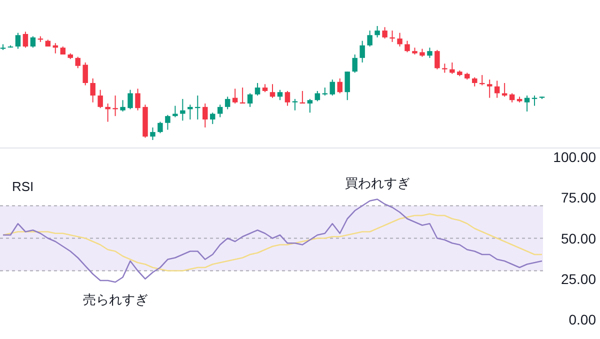 This screenshot has width=600, height=339. What do you see at coordinates (582, 320) in the screenshot?
I see `y-tick-label: 0.00` at bounding box center [582, 320].